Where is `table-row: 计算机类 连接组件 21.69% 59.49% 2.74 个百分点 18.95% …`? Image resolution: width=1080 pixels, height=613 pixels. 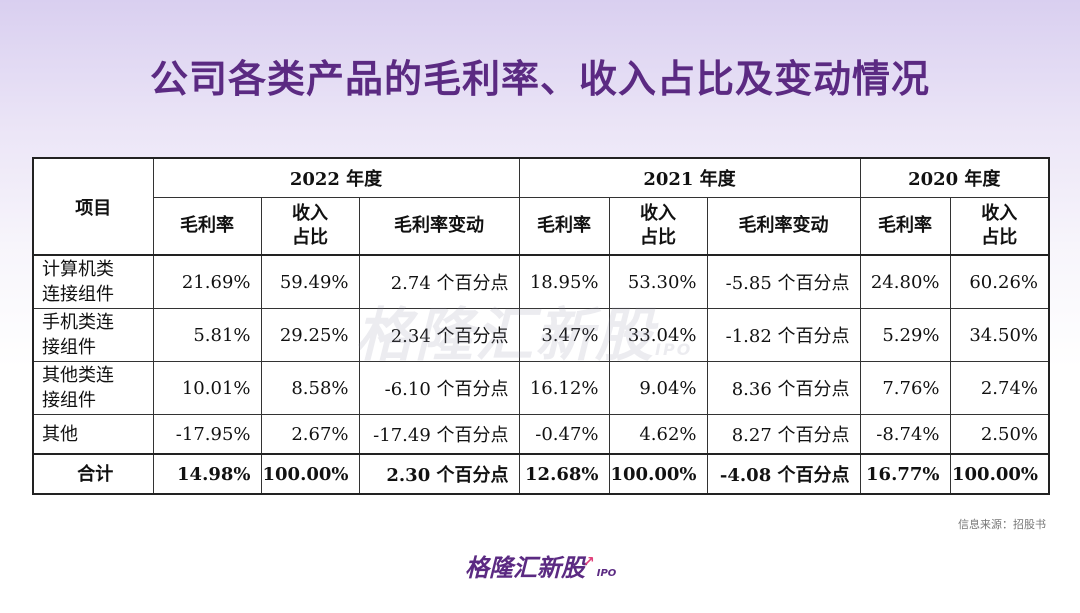 table-row: 计算机类 连接组件 21.69% 59.49% 2.74 个百分点 18.95% … is located at coordinates (541, 281).